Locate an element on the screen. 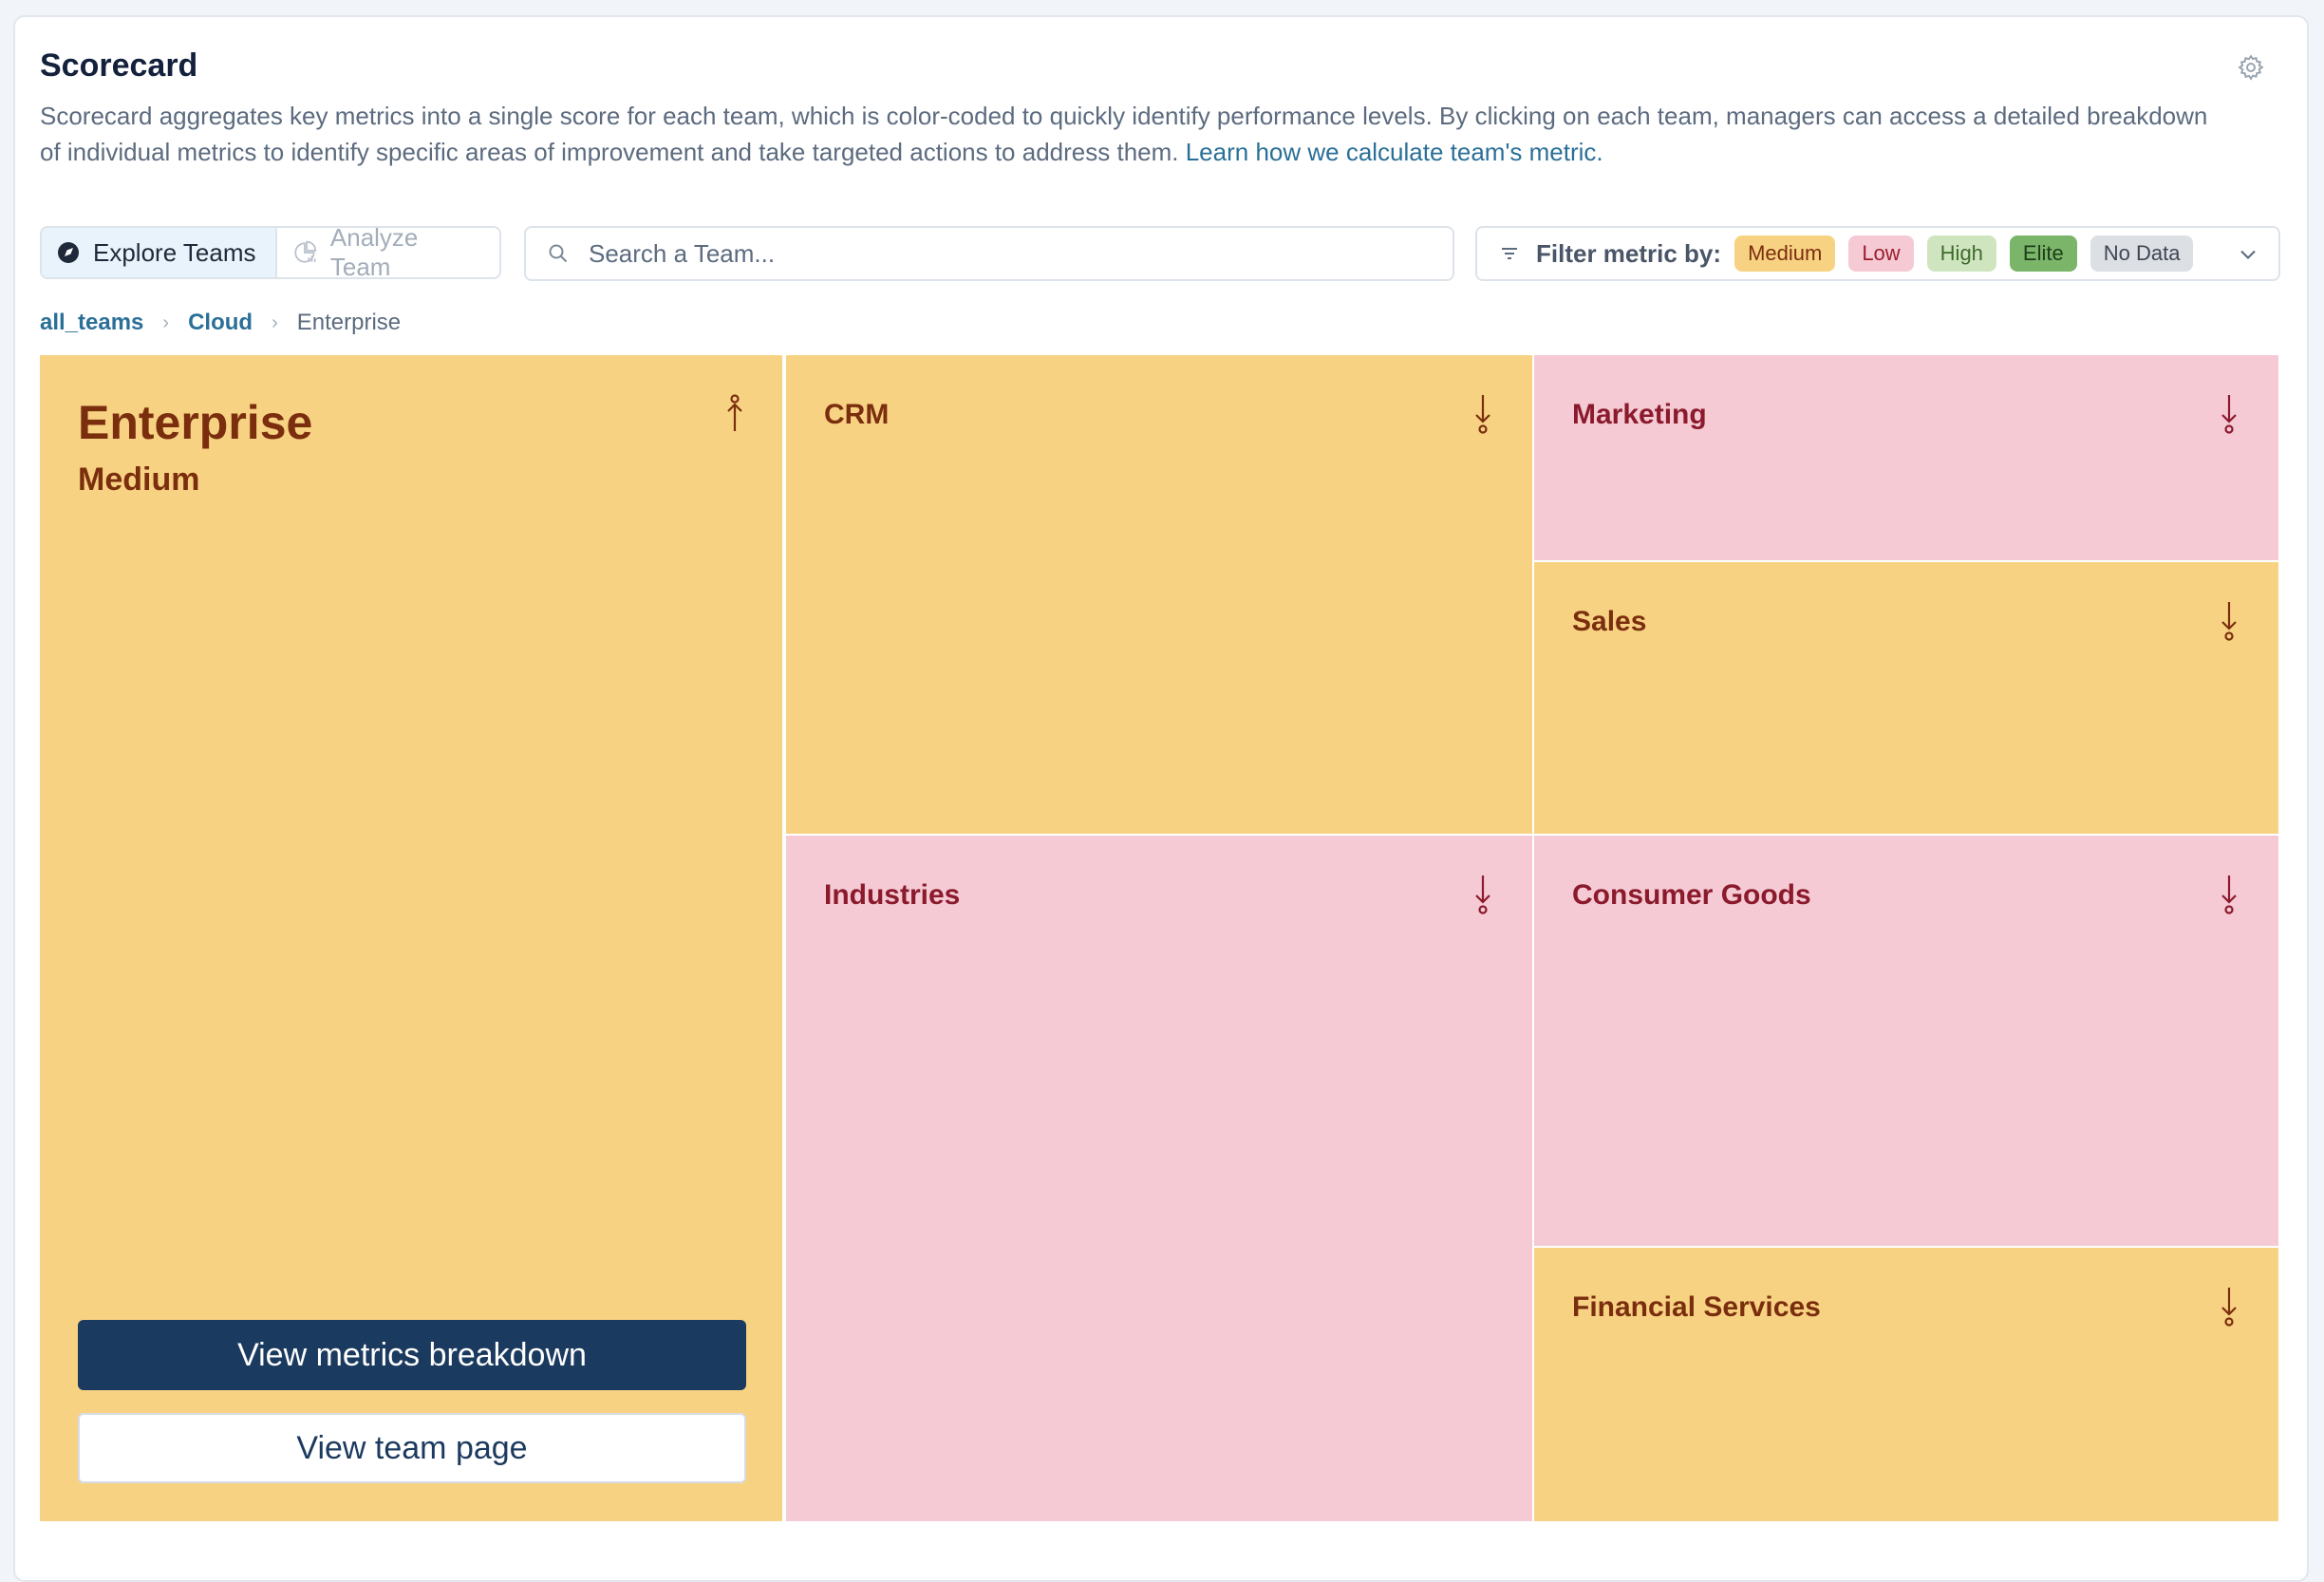 This screenshot has height=1582, width=2324. view-metrics-breakdown-button: View metrics breakdown is located at coordinates (412, 1355).